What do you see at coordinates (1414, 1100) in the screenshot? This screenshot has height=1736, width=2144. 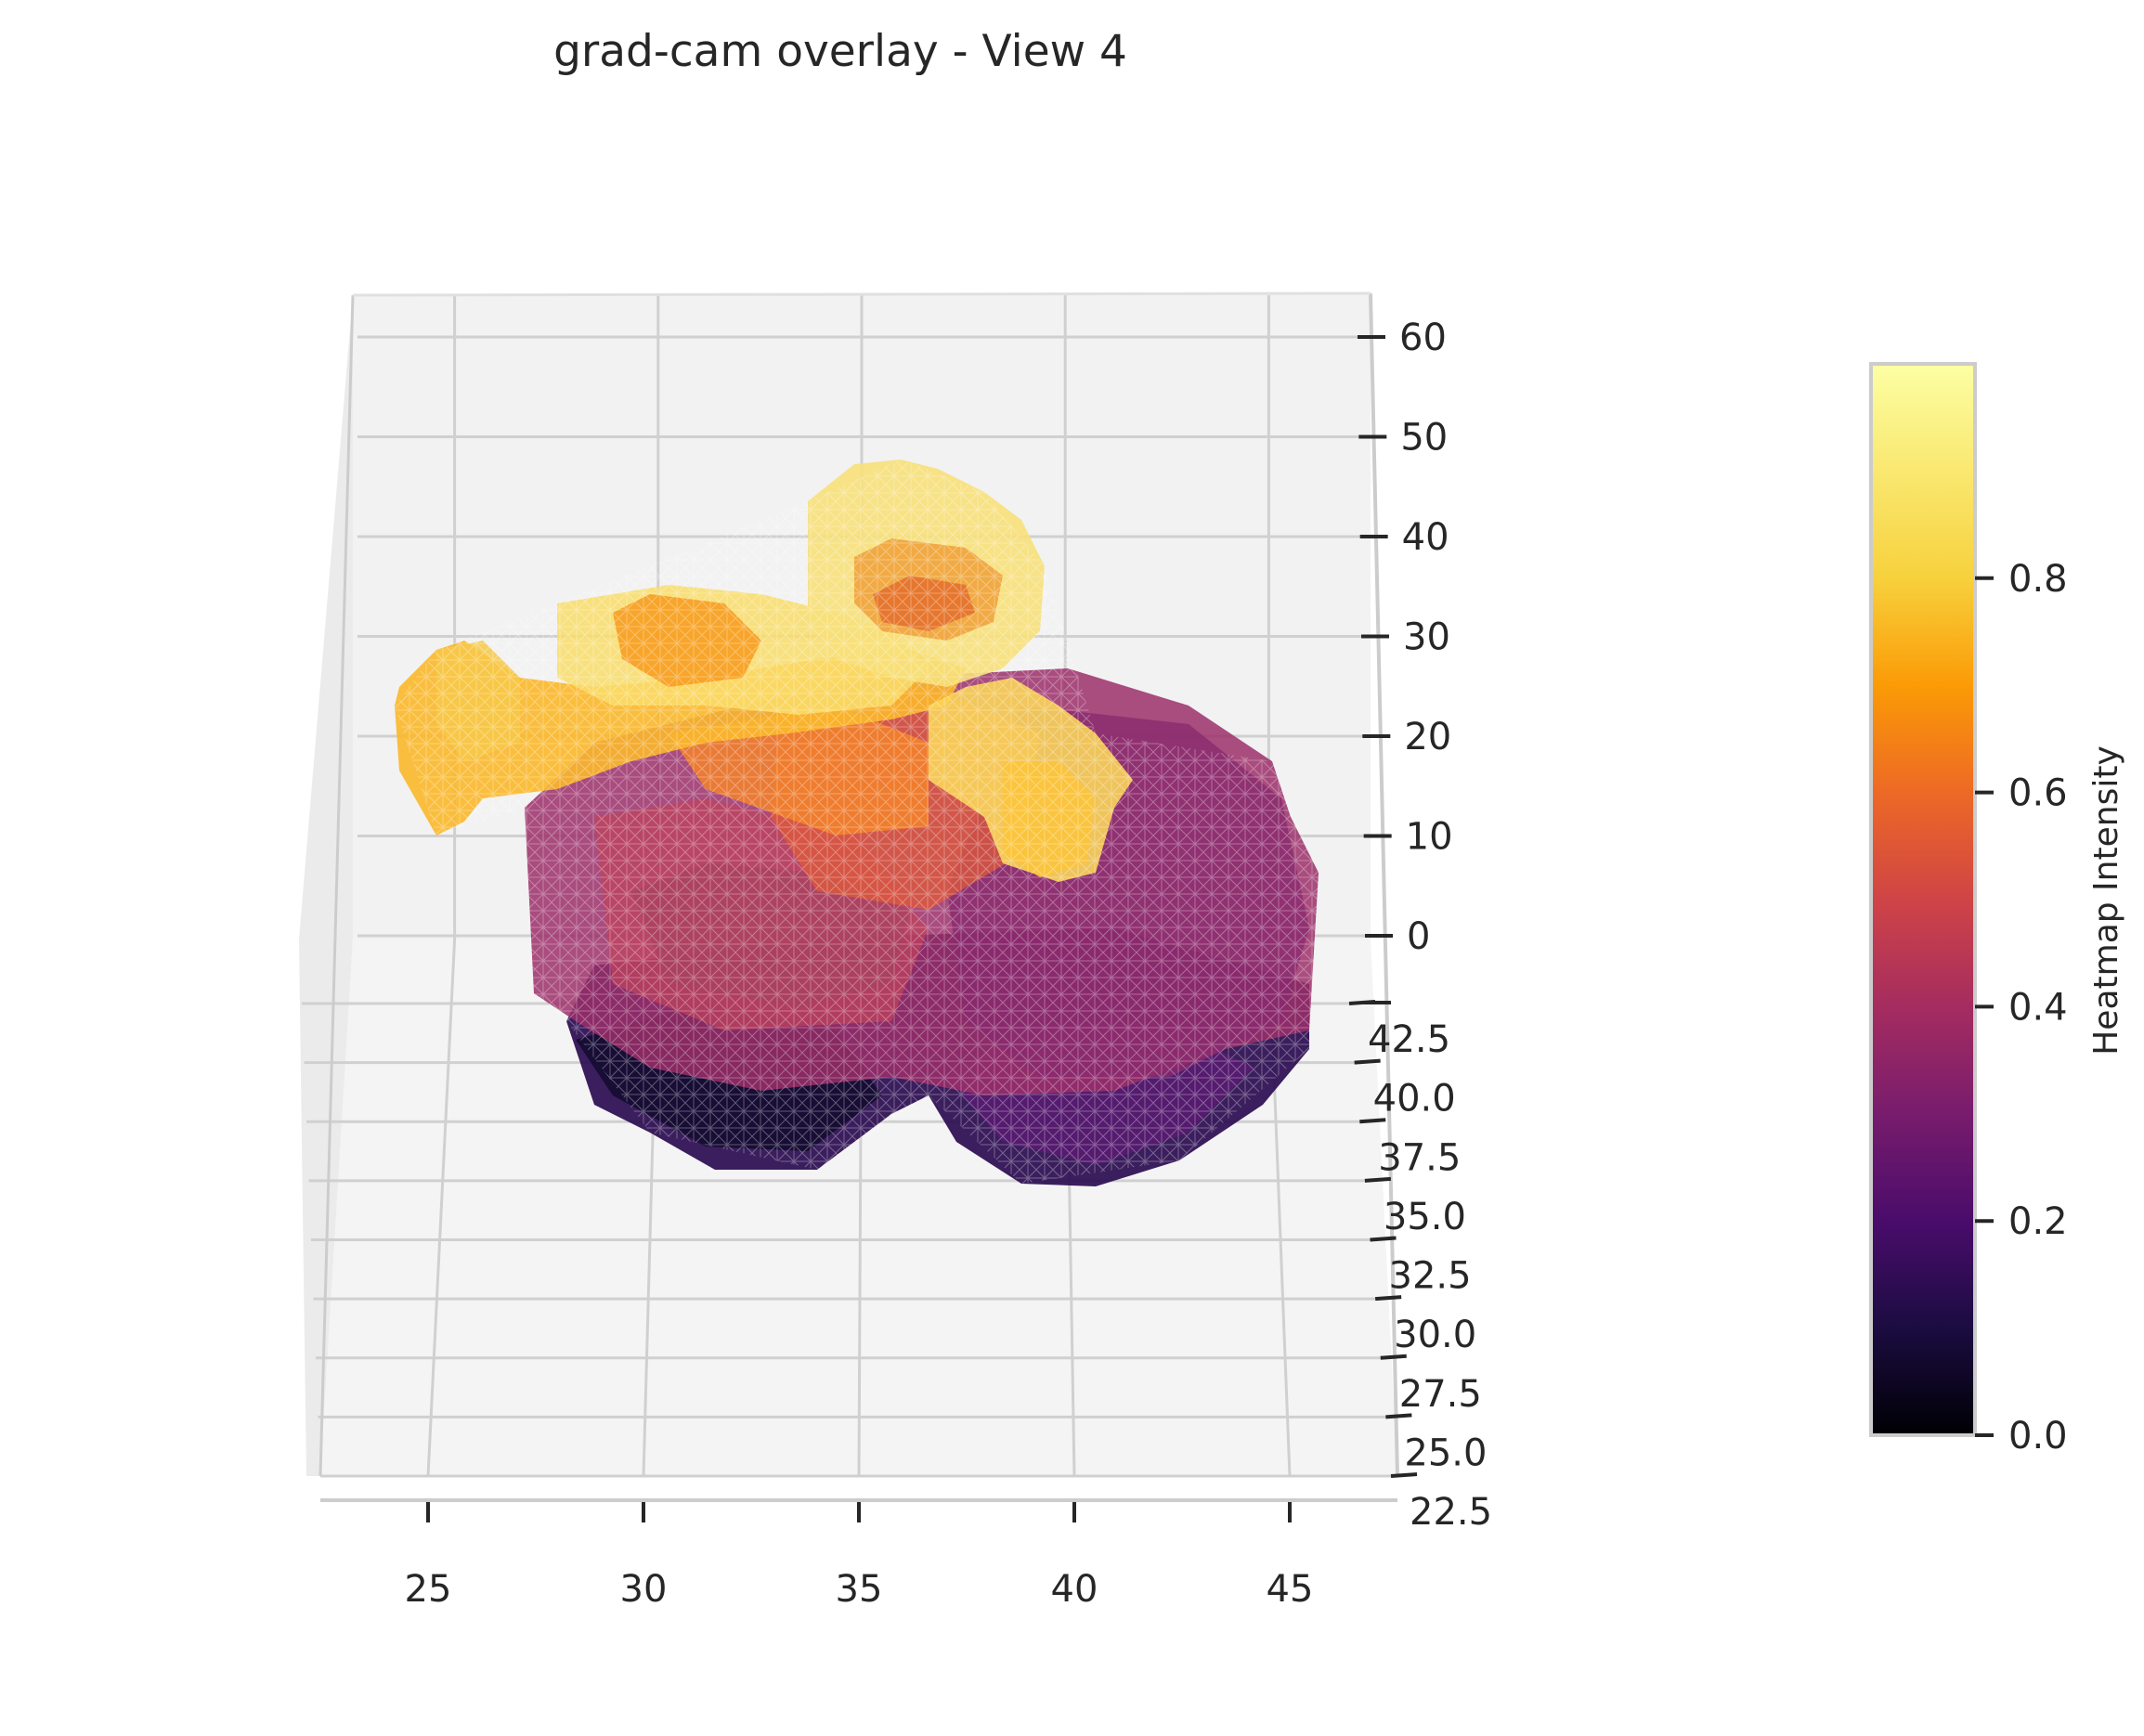 I see `y-tick-label: 40.0` at bounding box center [1414, 1100].